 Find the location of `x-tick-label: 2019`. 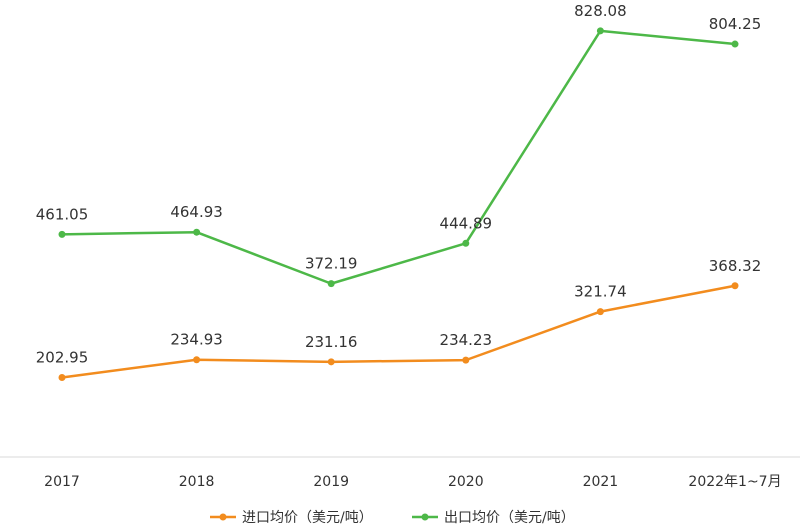

x-tick-label: 2019 is located at coordinates (331, 482).